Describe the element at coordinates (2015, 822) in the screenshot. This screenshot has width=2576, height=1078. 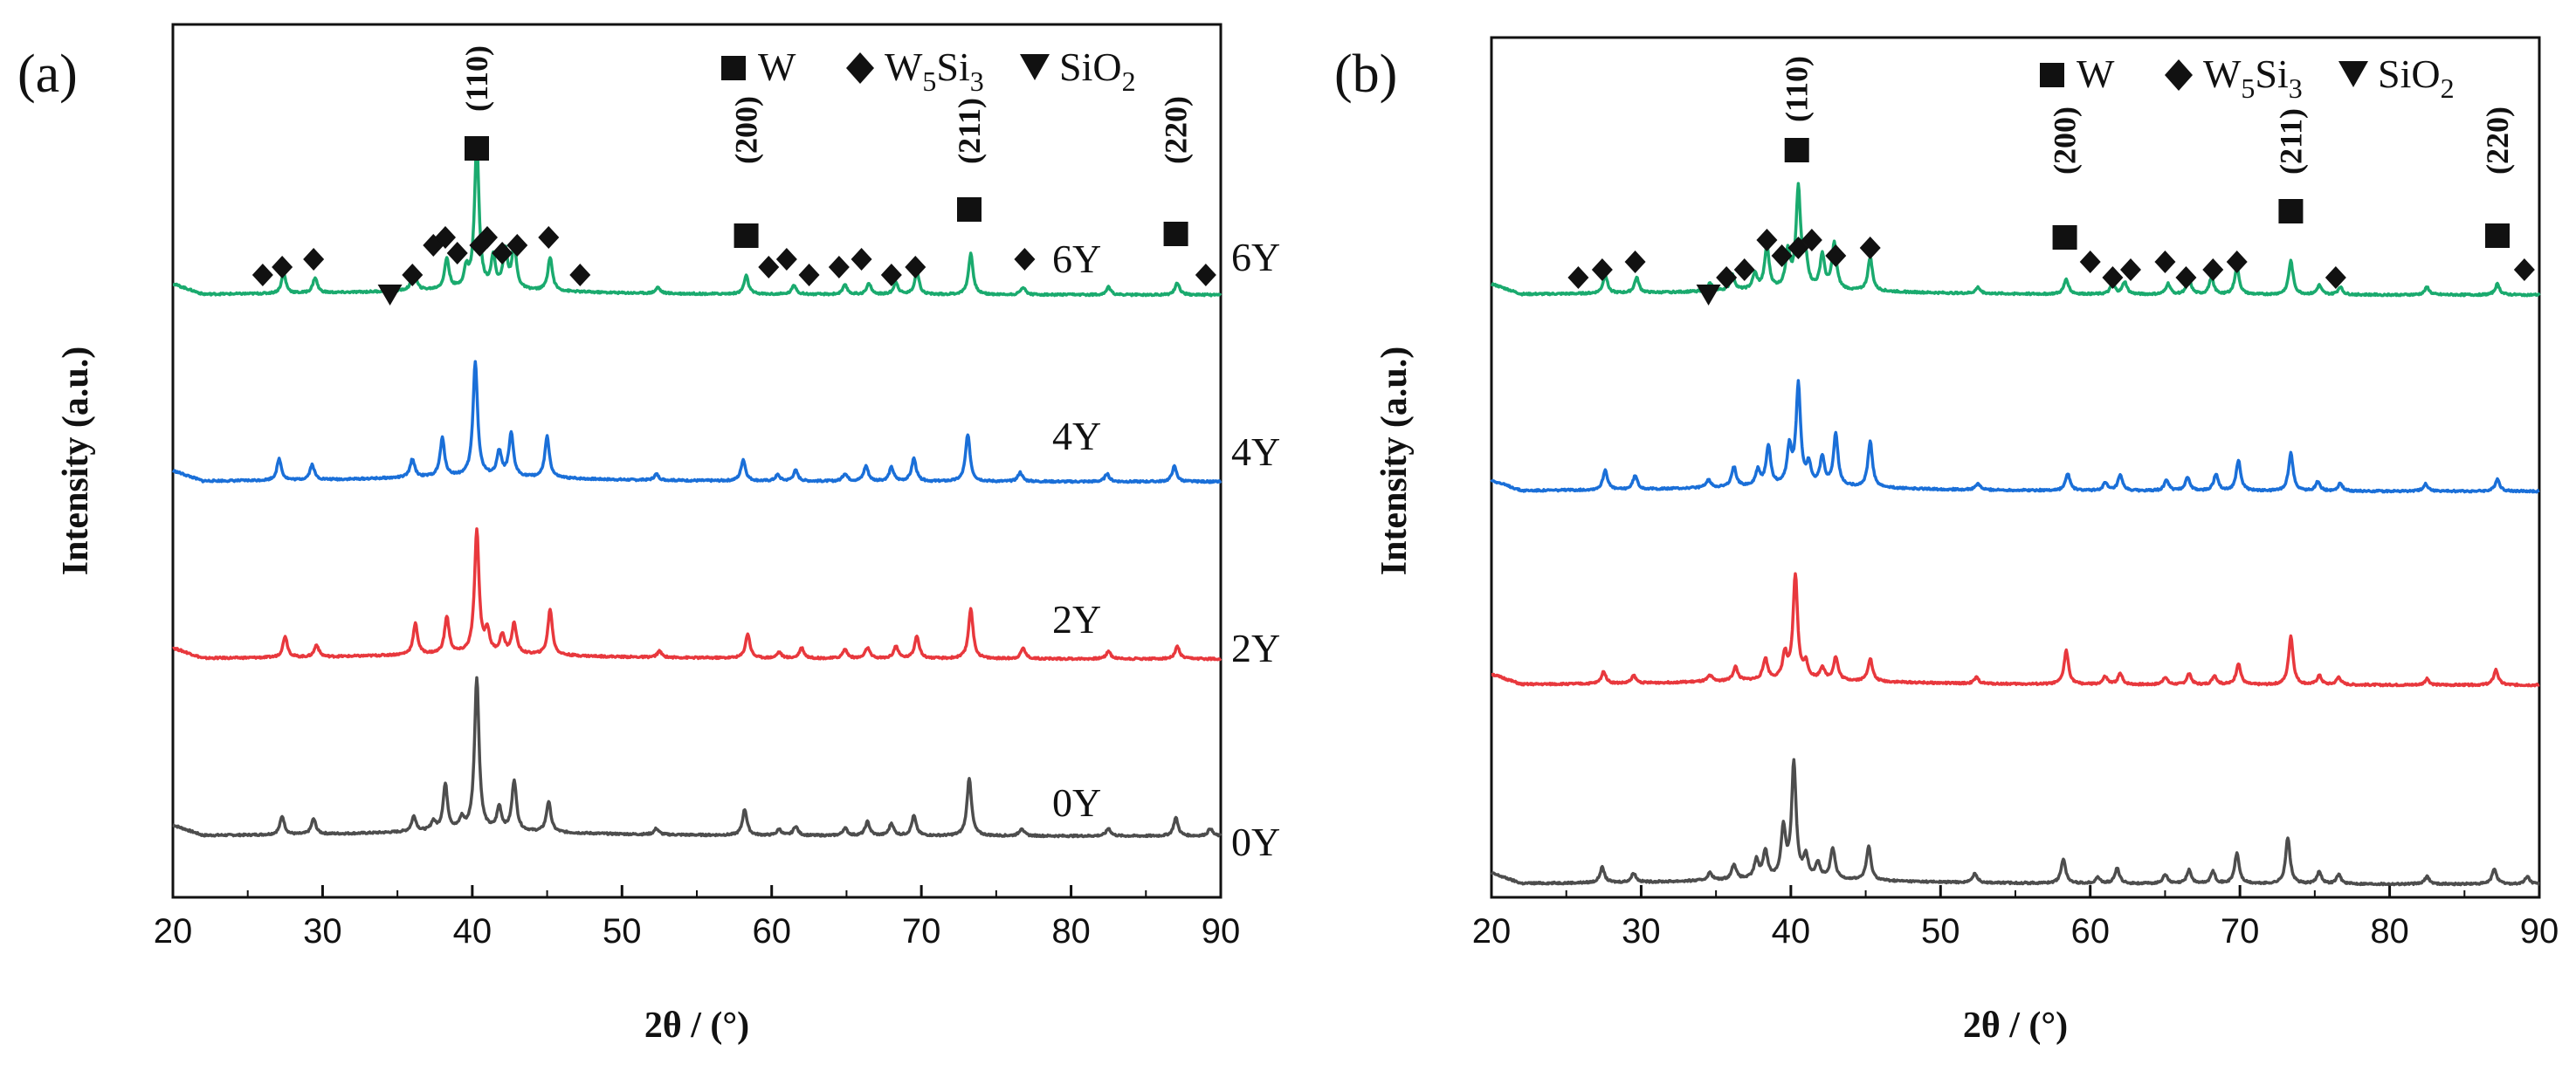
I see `series-line-0y` at that location.